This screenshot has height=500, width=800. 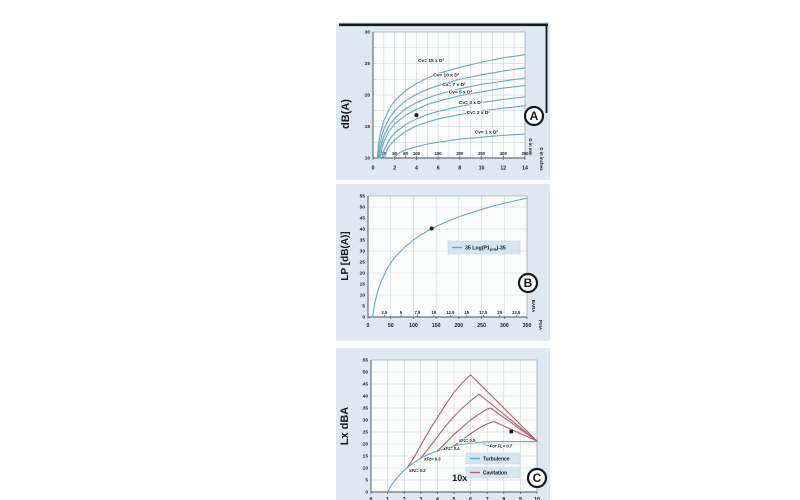 I want to click on panel-badge-letter: C, so click(x=537, y=478).